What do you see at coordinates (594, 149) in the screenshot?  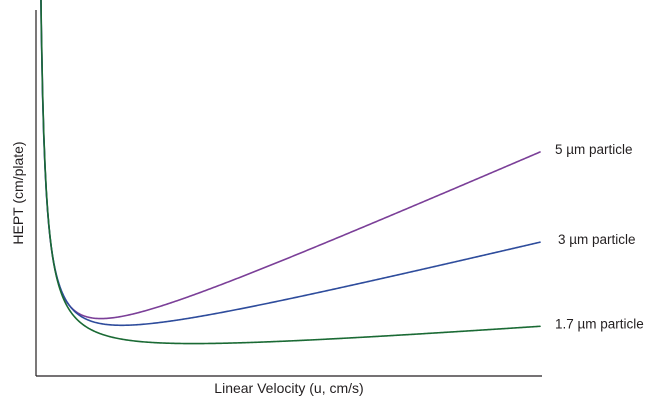 I see `series-label-1: 5 µm particle` at bounding box center [594, 149].